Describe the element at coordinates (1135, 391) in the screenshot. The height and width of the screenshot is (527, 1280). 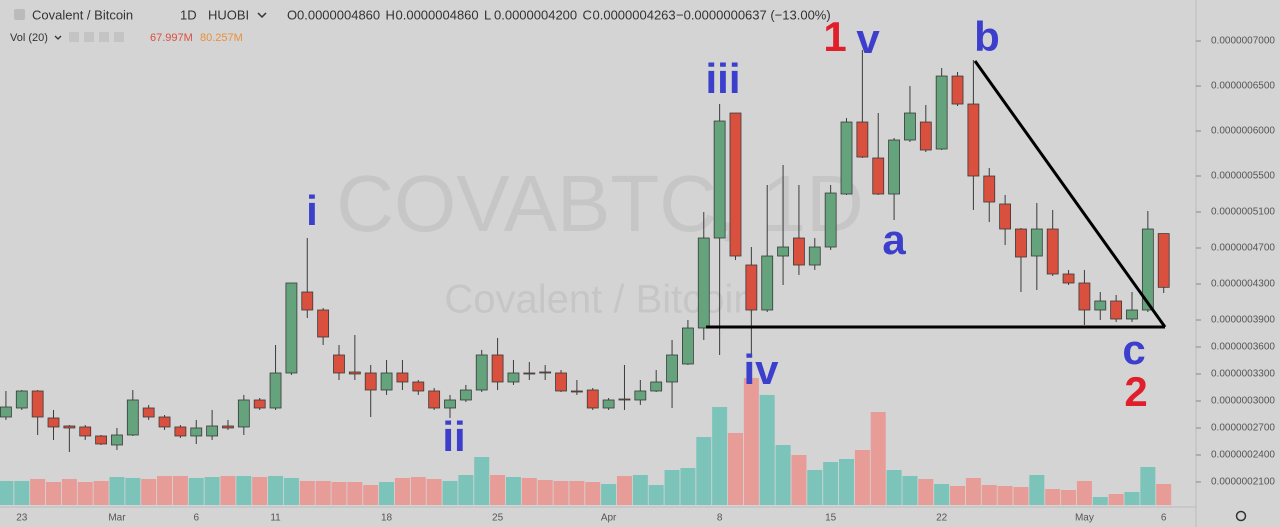
I see `wave-label: 2` at that location.